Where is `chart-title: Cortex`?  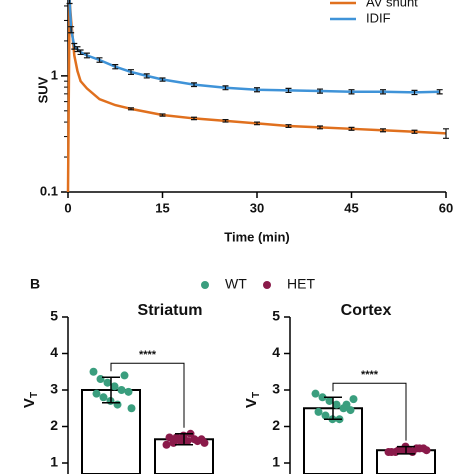 chart-title: Cortex is located at coordinates (366, 310).